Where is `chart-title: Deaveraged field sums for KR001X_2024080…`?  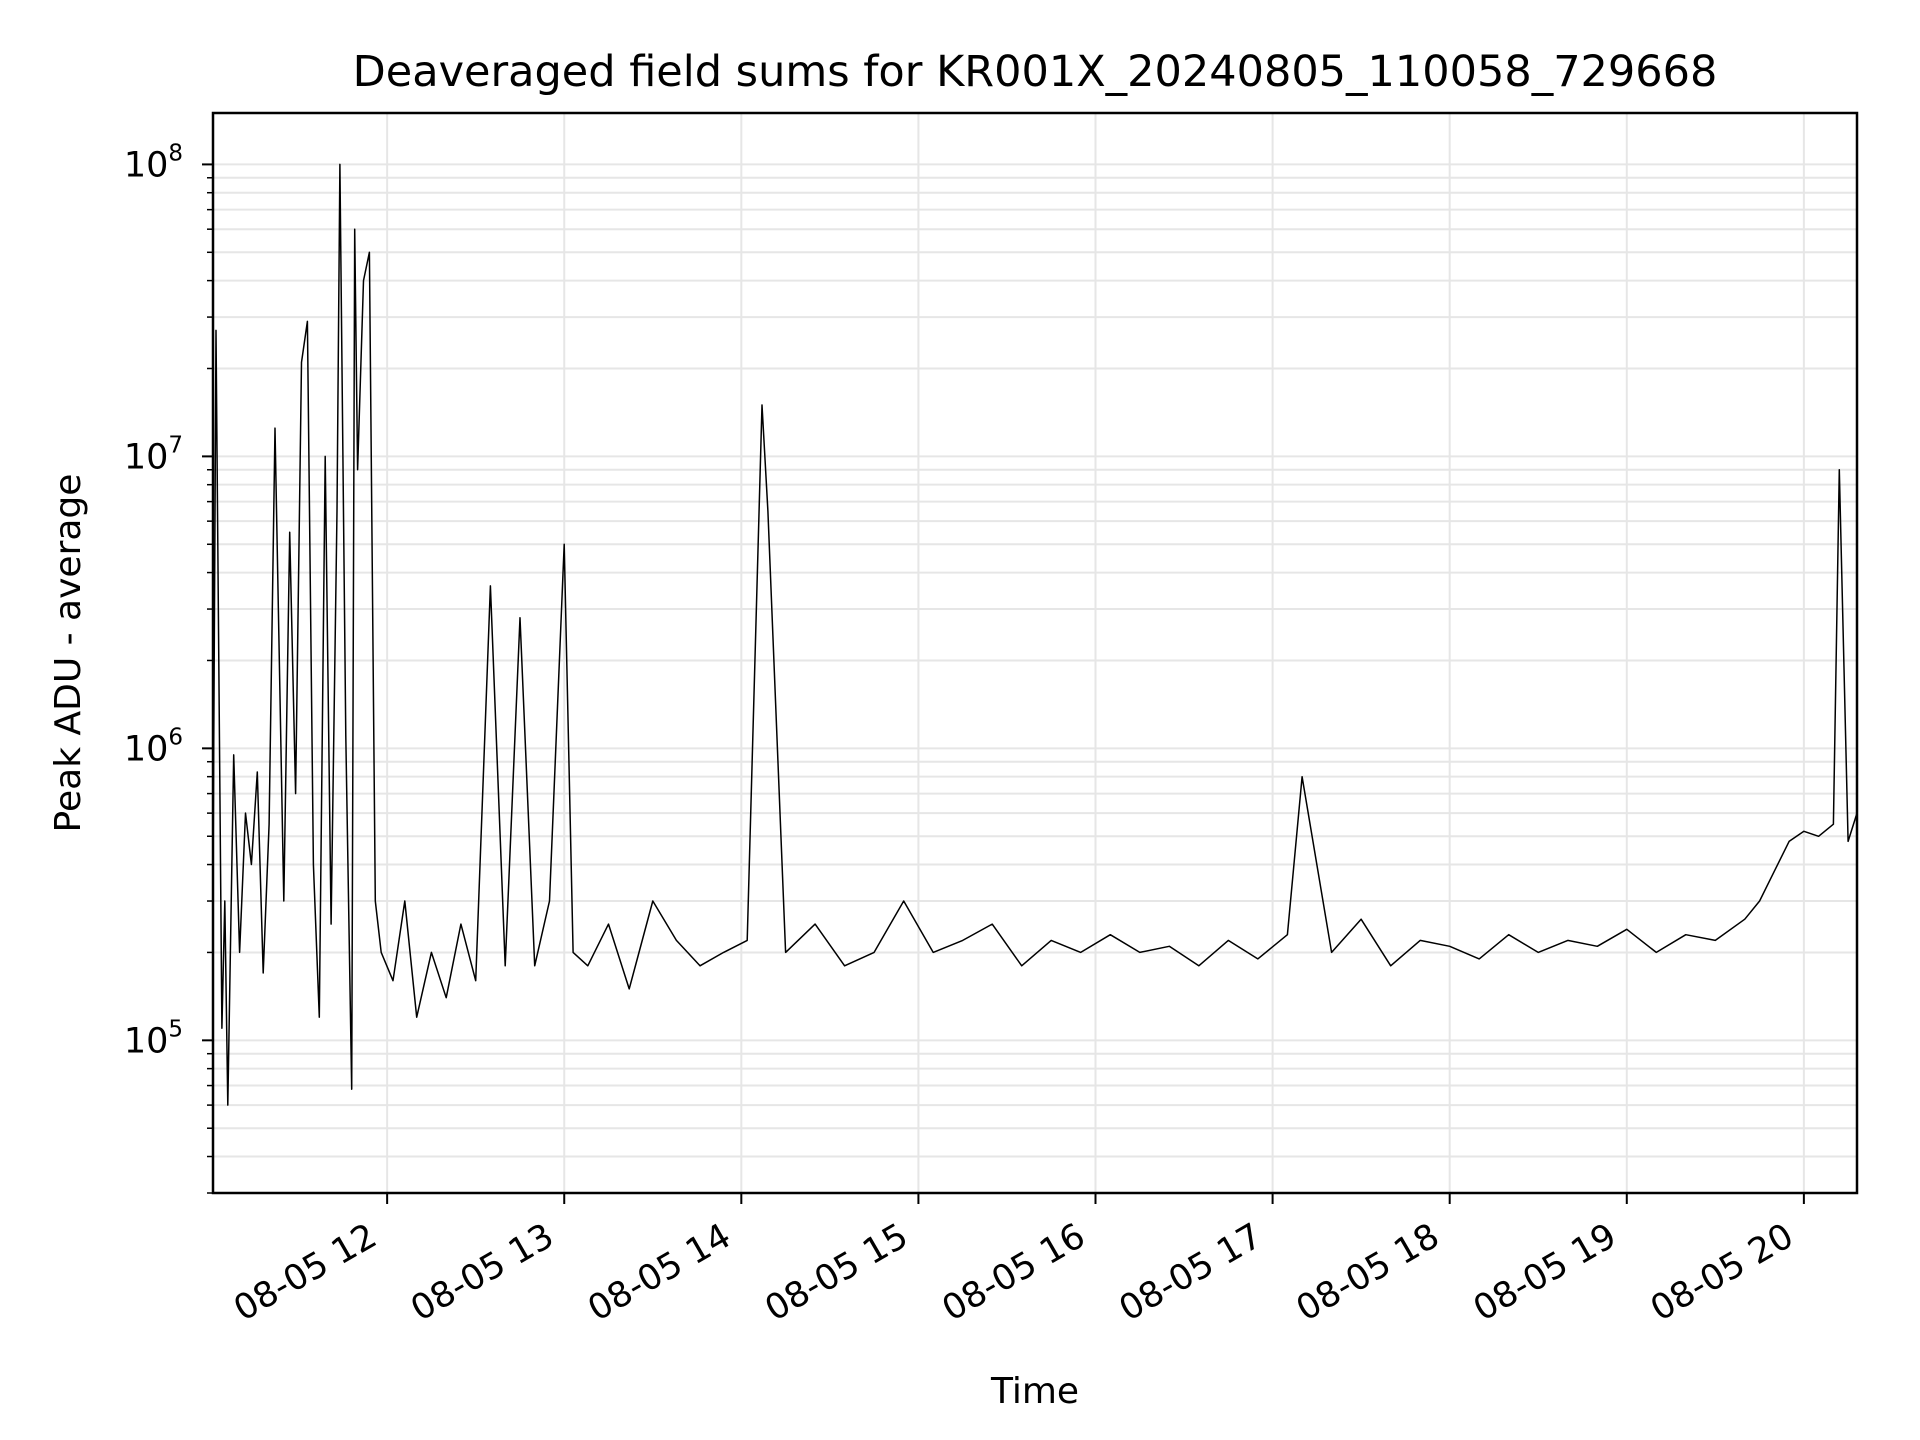
chart-title: Deaveraged field sums for KR001X_2024080… is located at coordinates (1035, 72).